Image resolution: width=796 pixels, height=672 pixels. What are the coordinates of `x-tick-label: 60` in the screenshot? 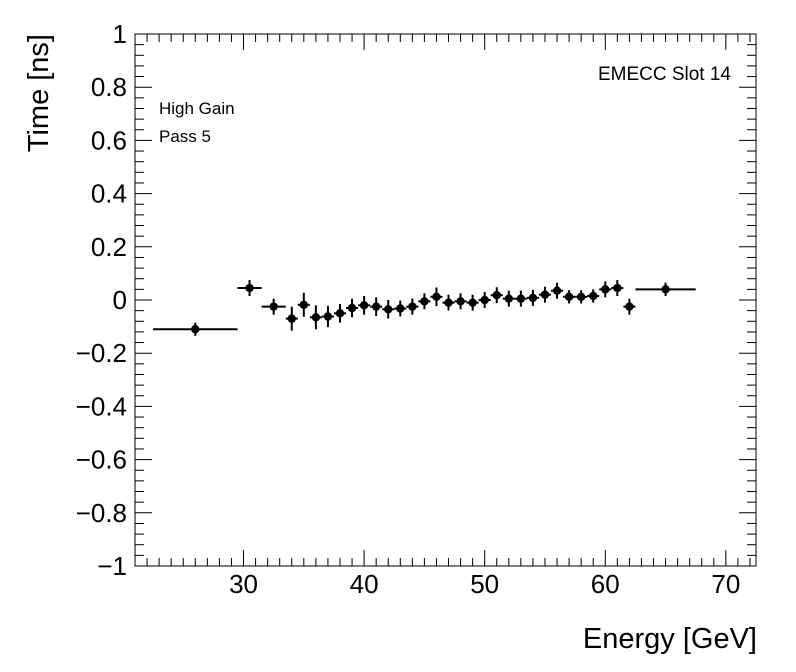 It's located at (605, 584).